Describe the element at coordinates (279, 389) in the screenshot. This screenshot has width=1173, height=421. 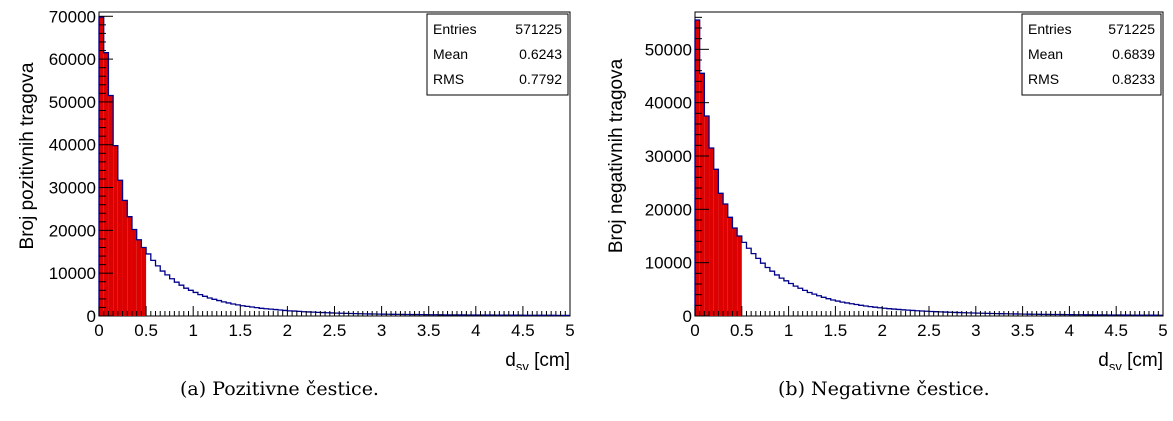
I see `caption-positive: (a) Pozitivne čestice.` at that location.